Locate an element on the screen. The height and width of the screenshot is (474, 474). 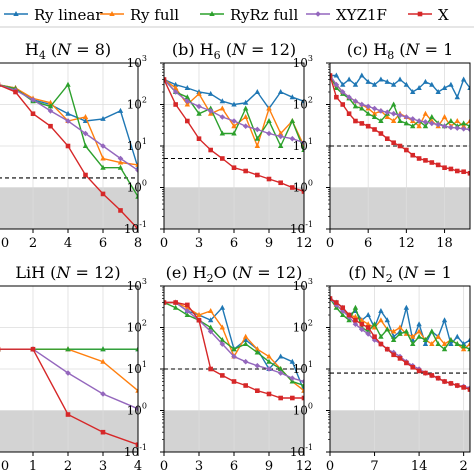
x-tick-label: 8 is located at coordinates (138, 243).